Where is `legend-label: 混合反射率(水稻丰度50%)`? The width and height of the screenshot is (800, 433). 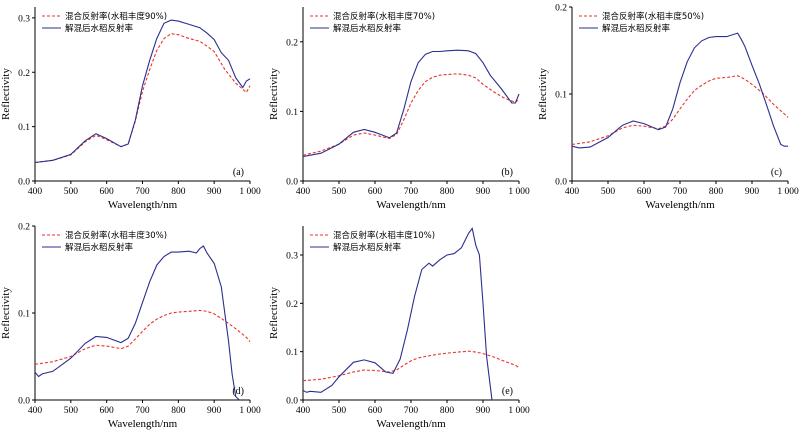
legend-label: 混合反射率(水稻丰度50%) is located at coordinates (653, 16).